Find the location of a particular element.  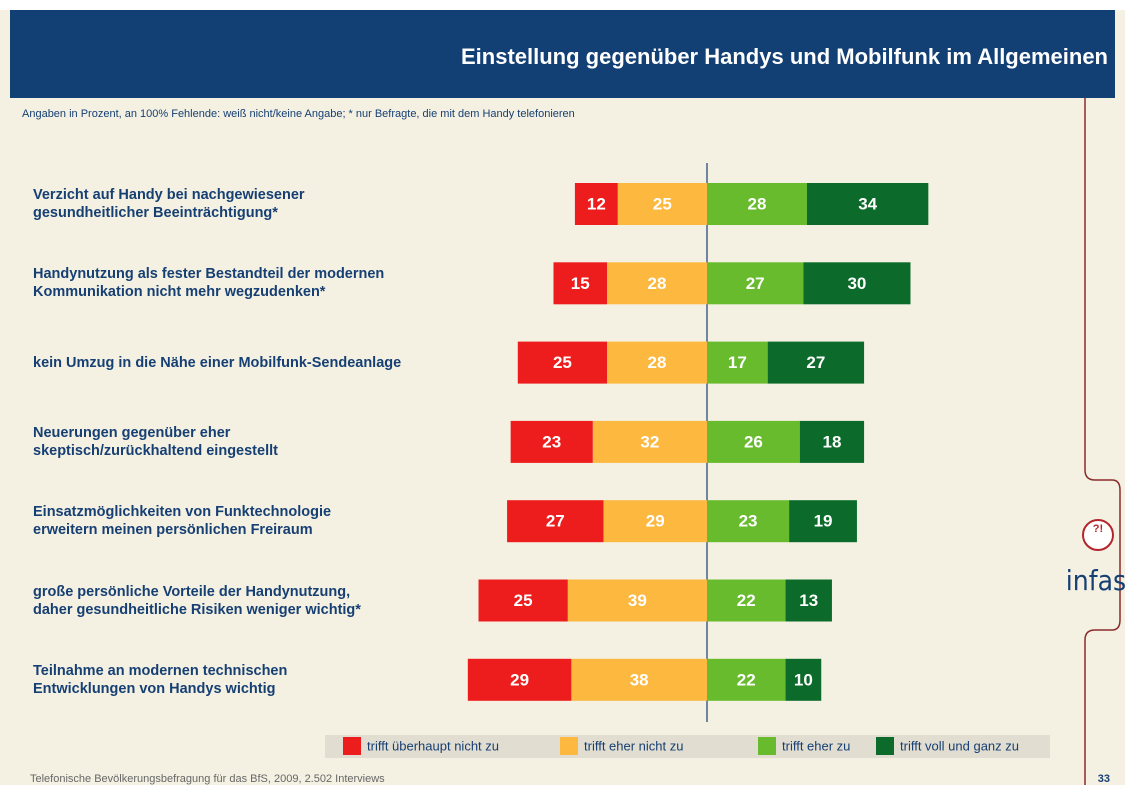

value-label: 12 is located at coordinates (596, 203).